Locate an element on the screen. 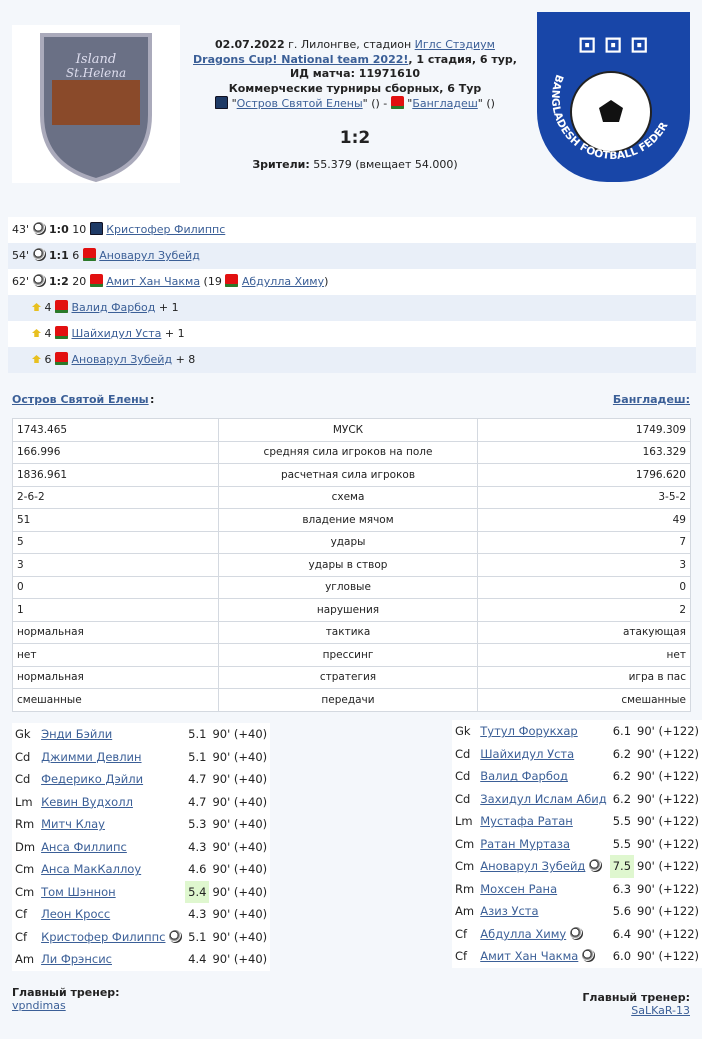  player-link: Захидул Ислам Абид is located at coordinates (543, 798).